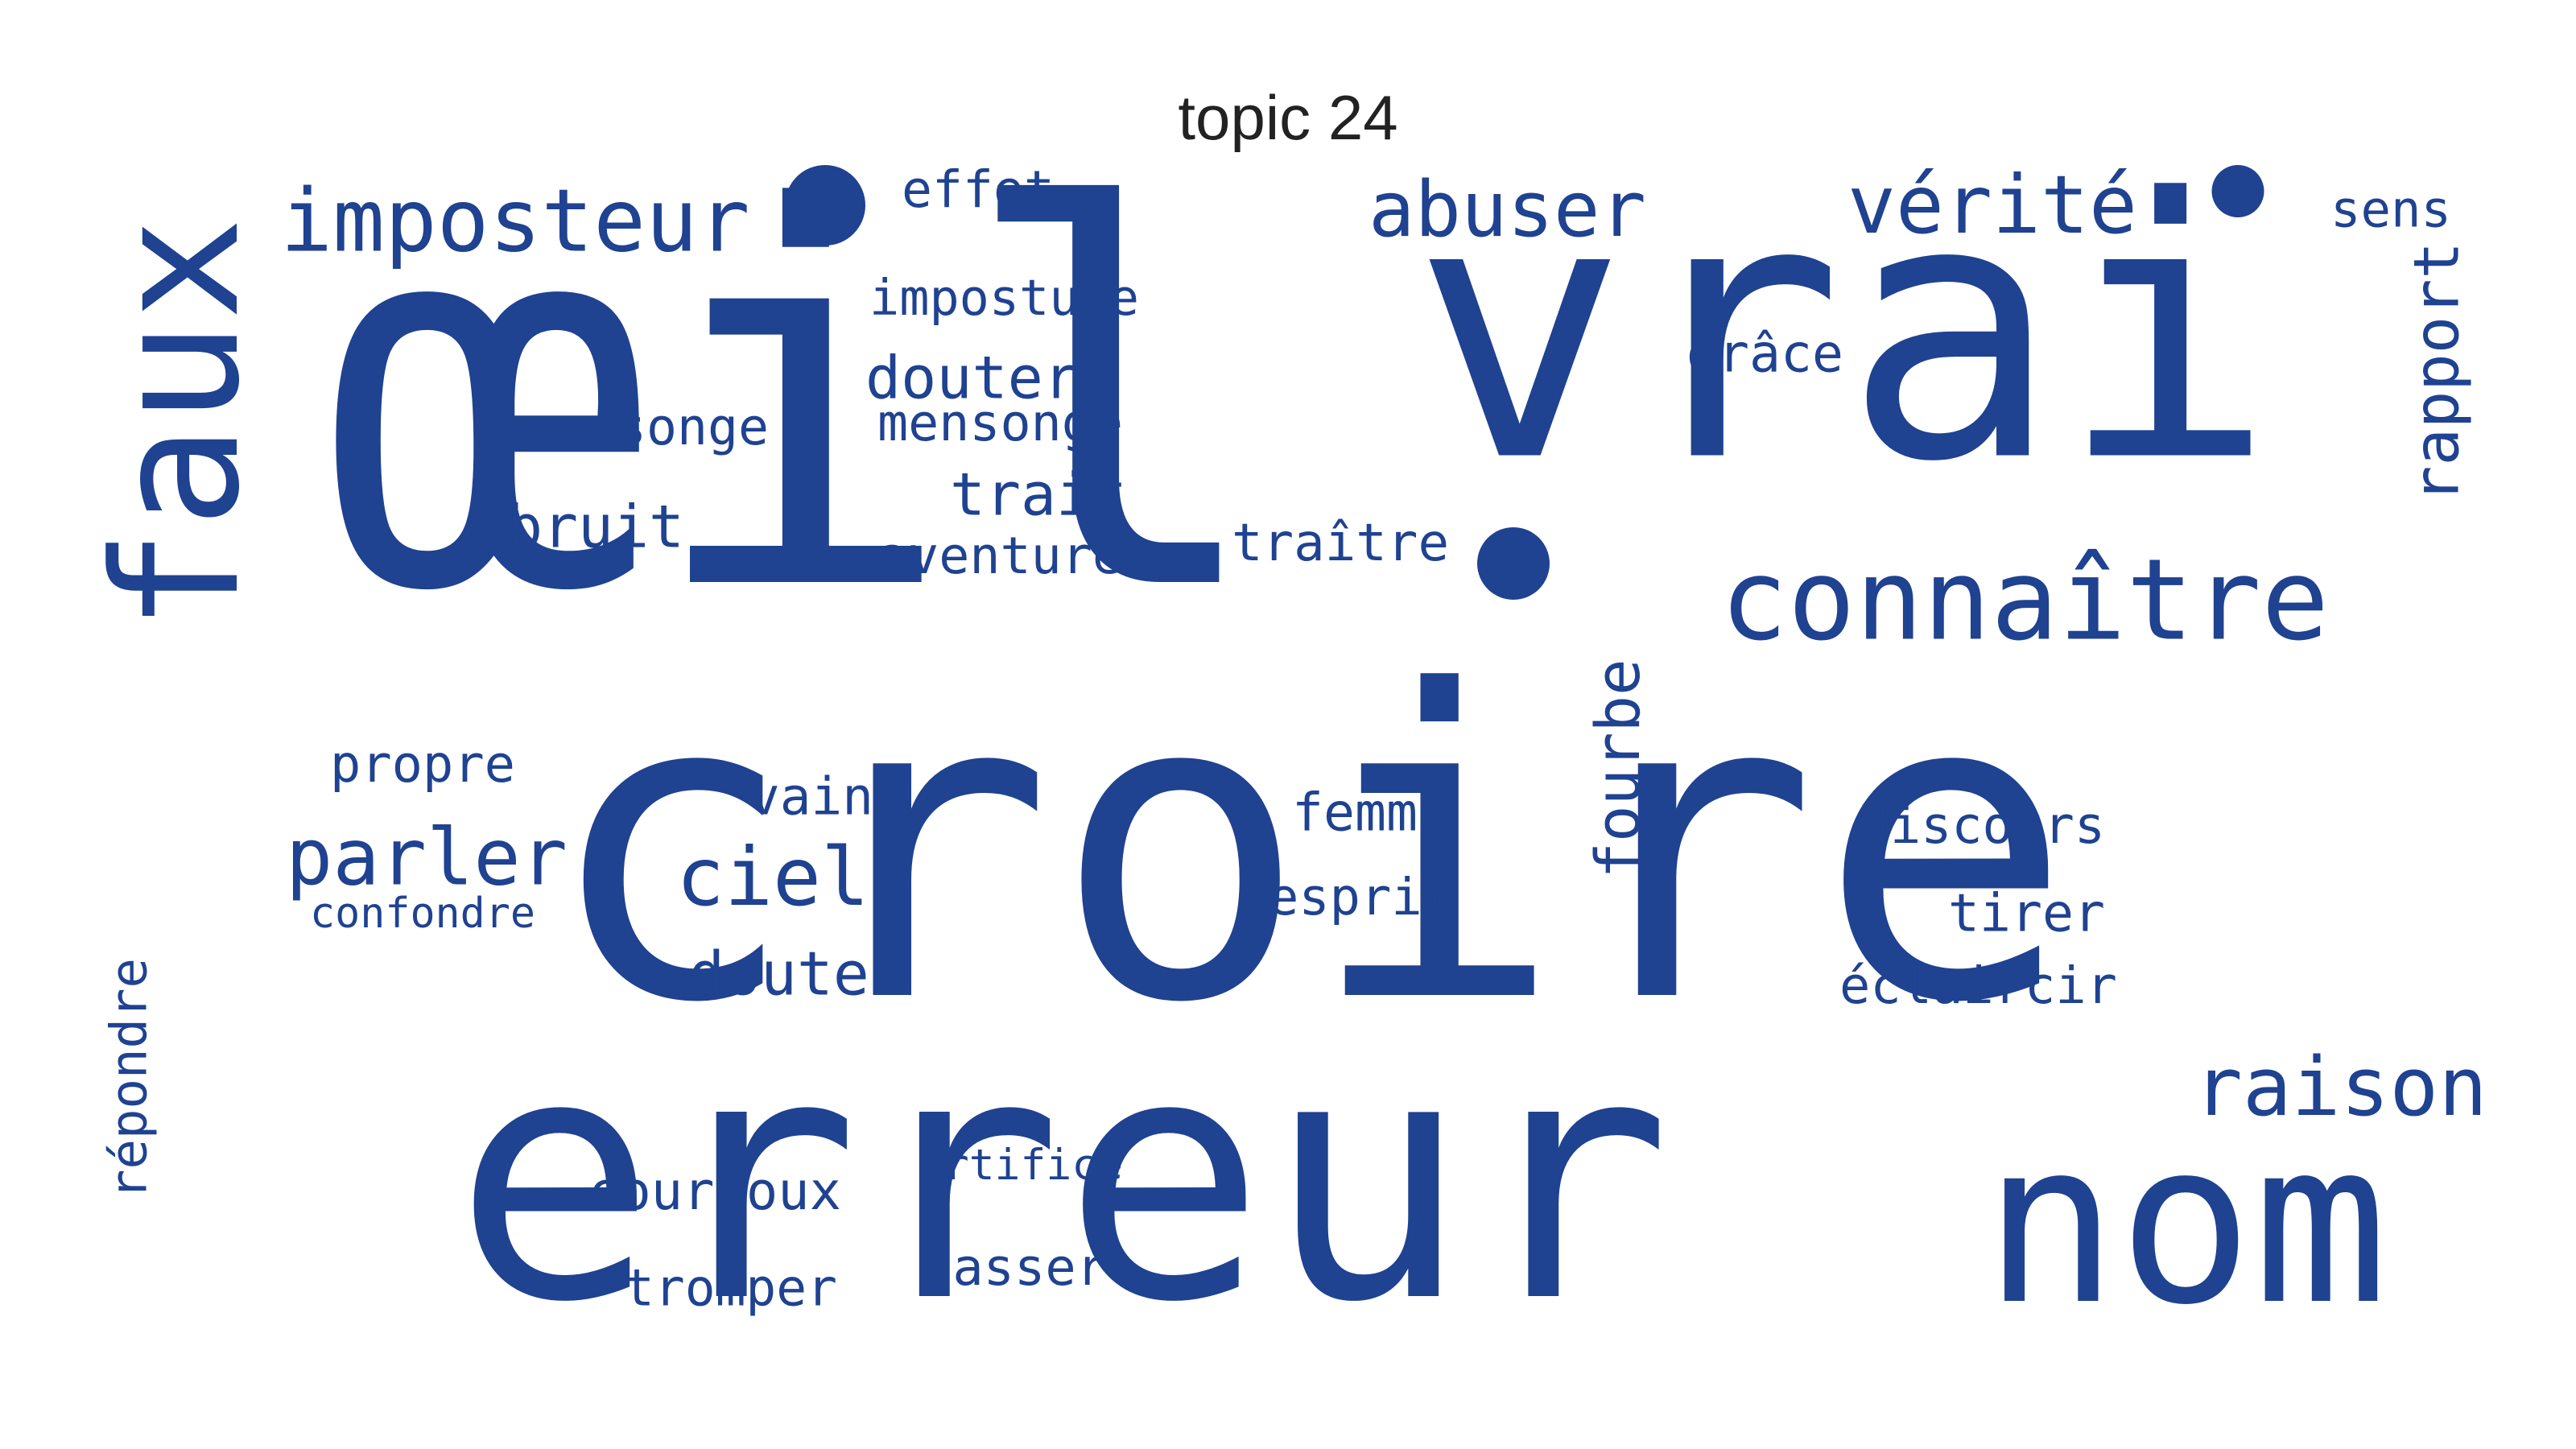 The image size is (2576, 1449). Describe the element at coordinates (692, 426) in the screenshot. I see `word-songe: songe` at that location.